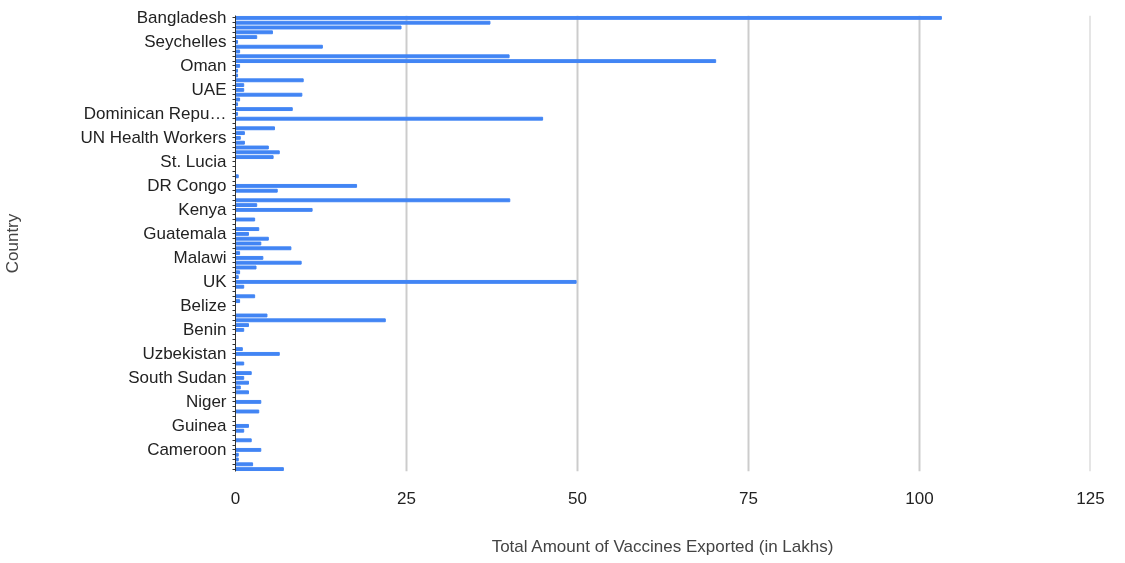  I want to click on x-tick-label: 125, so click(1090, 498).